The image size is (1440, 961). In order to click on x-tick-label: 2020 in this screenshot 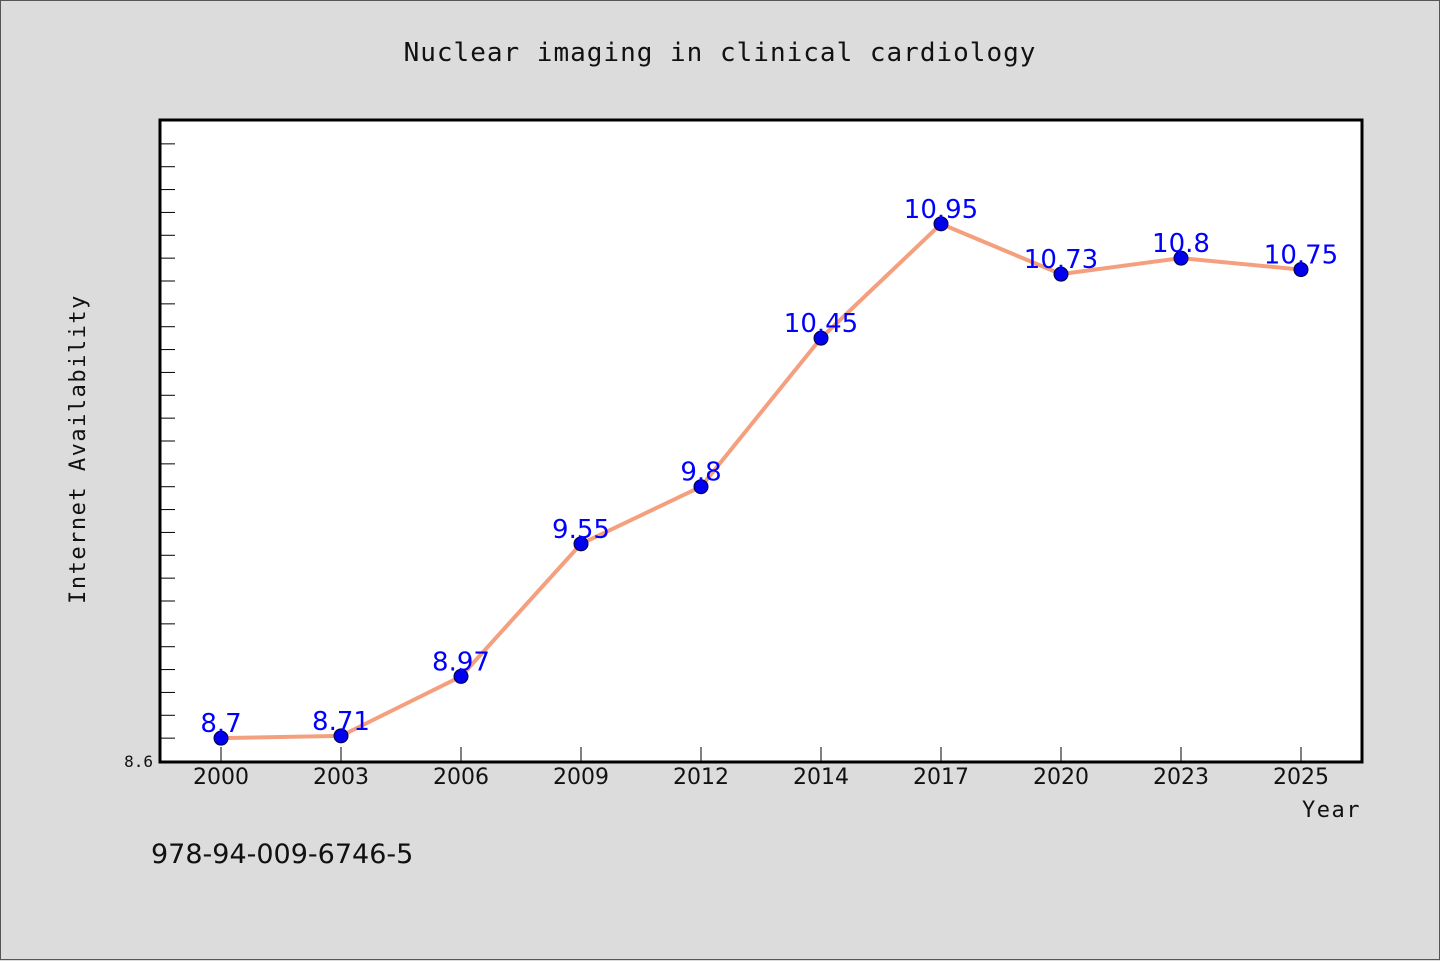, I will do `click(1061, 777)`.